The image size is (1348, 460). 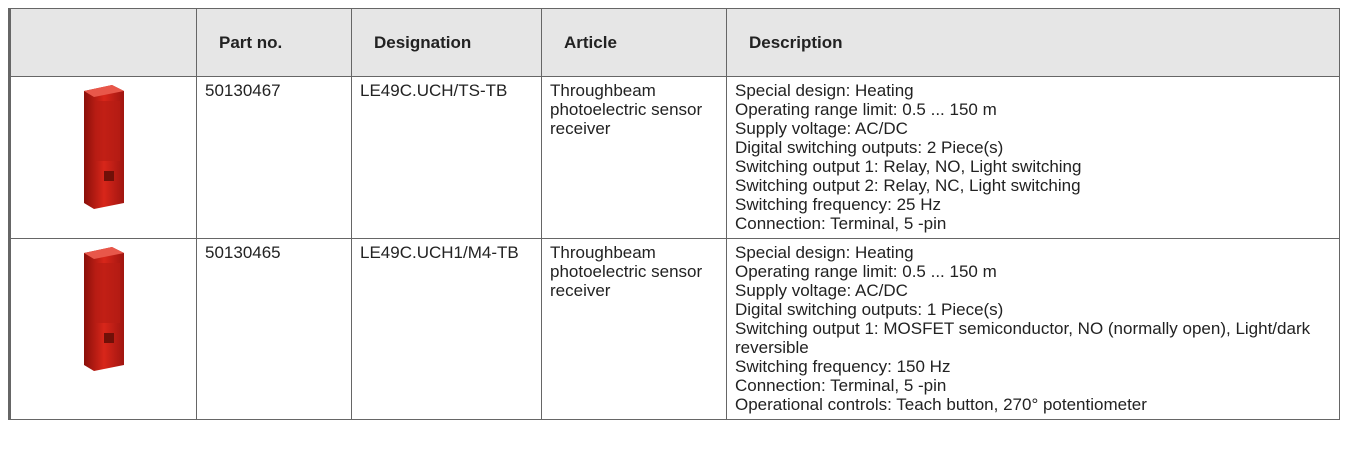 I want to click on header-cell: Article, so click(x=634, y=42).